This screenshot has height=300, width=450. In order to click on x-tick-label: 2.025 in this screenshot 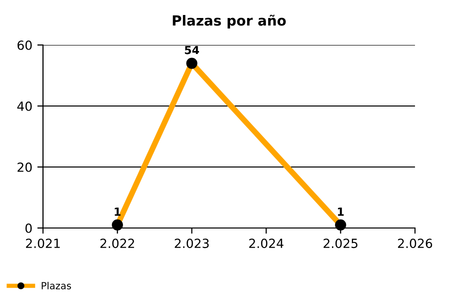, I will do `click(341, 243)`.